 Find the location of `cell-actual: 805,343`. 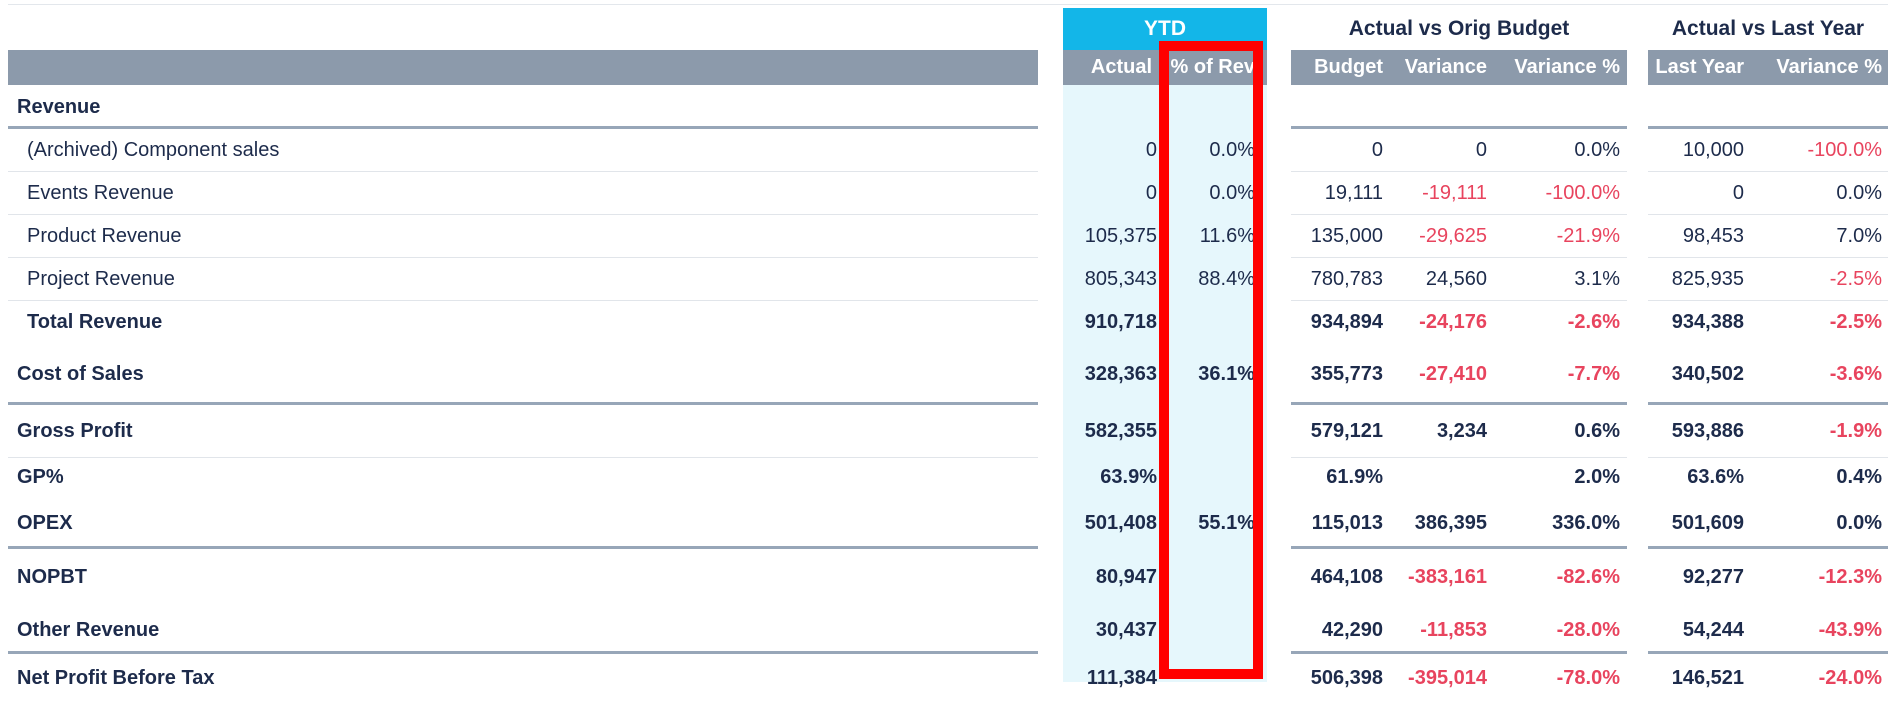

cell-actual: 805,343 is located at coordinates (1120, 279).